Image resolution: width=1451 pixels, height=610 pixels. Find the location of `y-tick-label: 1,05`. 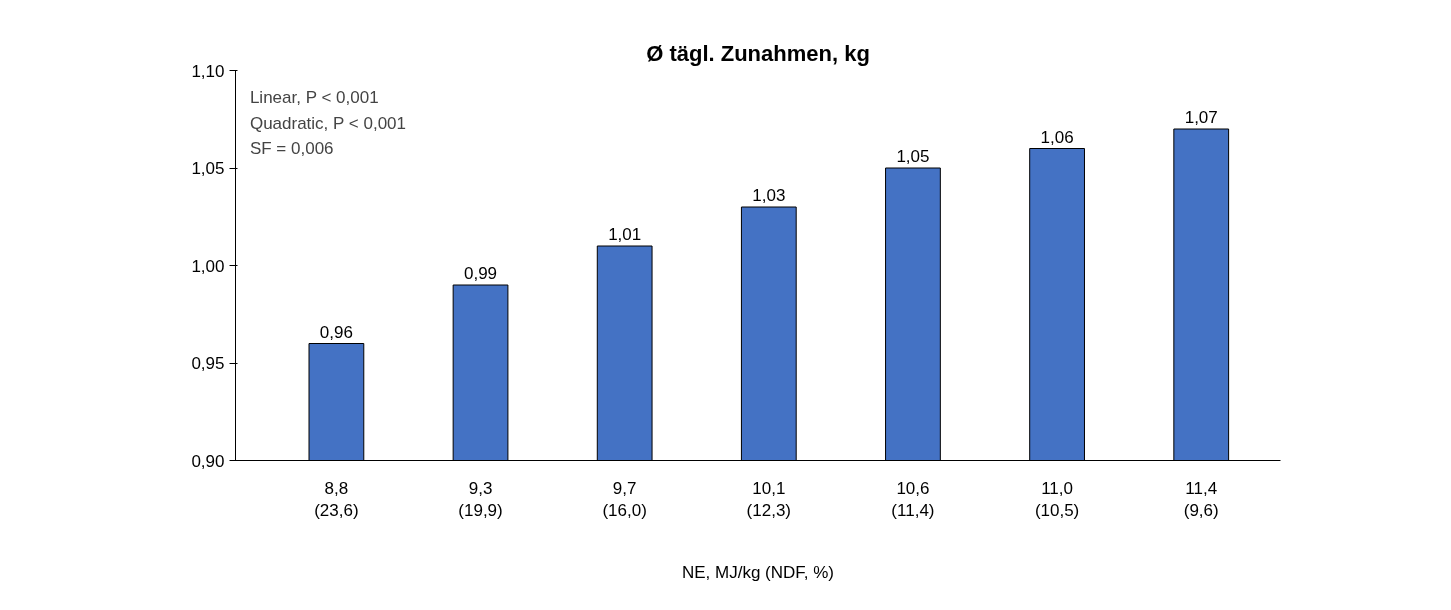

y-tick-label: 1,05 is located at coordinates (208, 168).